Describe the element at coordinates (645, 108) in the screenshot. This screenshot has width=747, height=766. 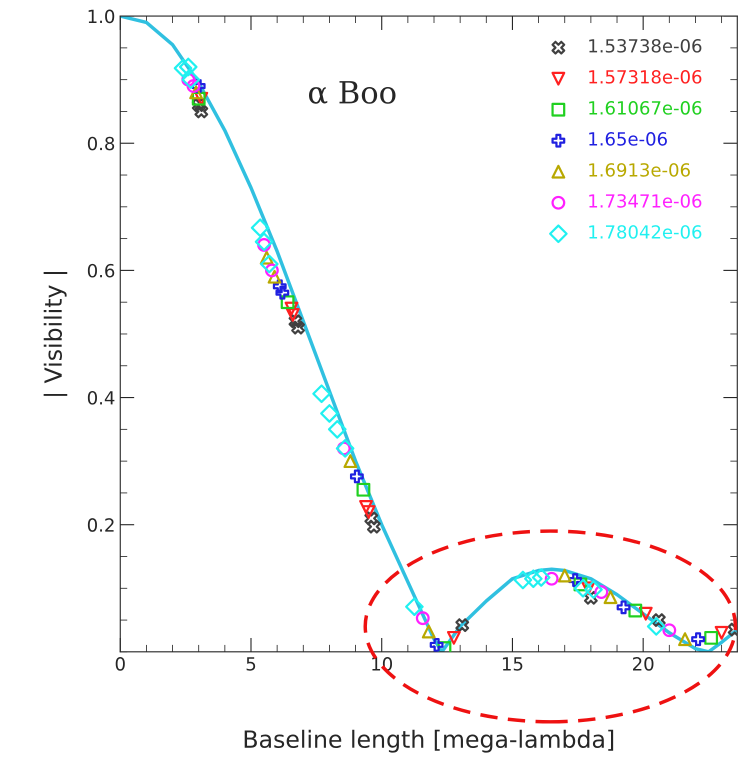
I see `legend-label: 1.61067e-06` at that location.